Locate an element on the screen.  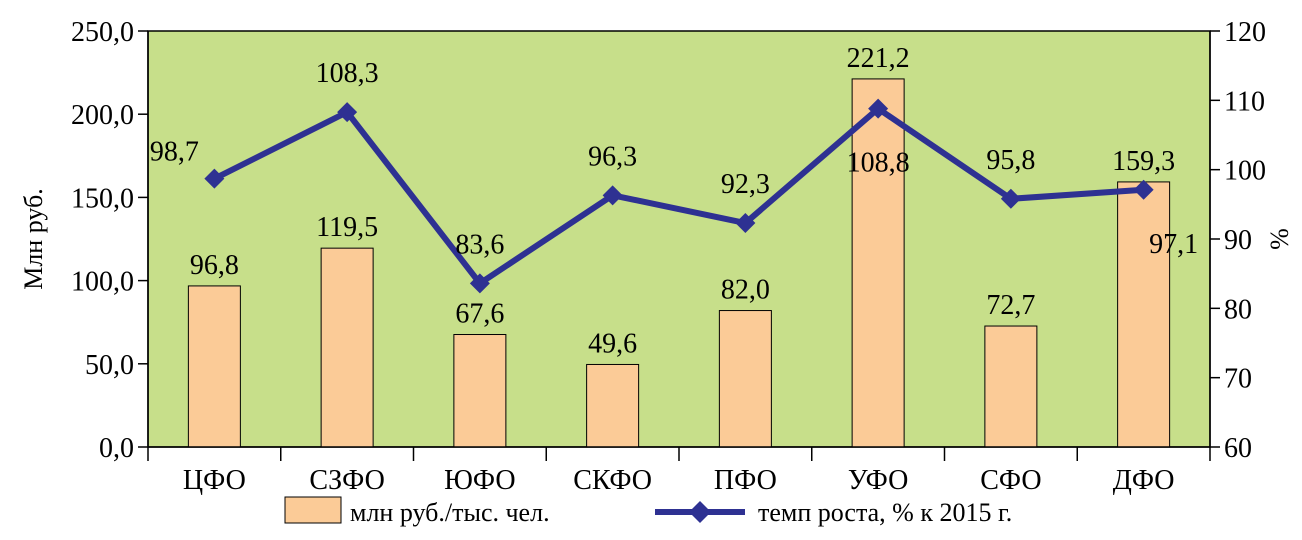
line-data-label: 92,3 is located at coordinates (745, 184).